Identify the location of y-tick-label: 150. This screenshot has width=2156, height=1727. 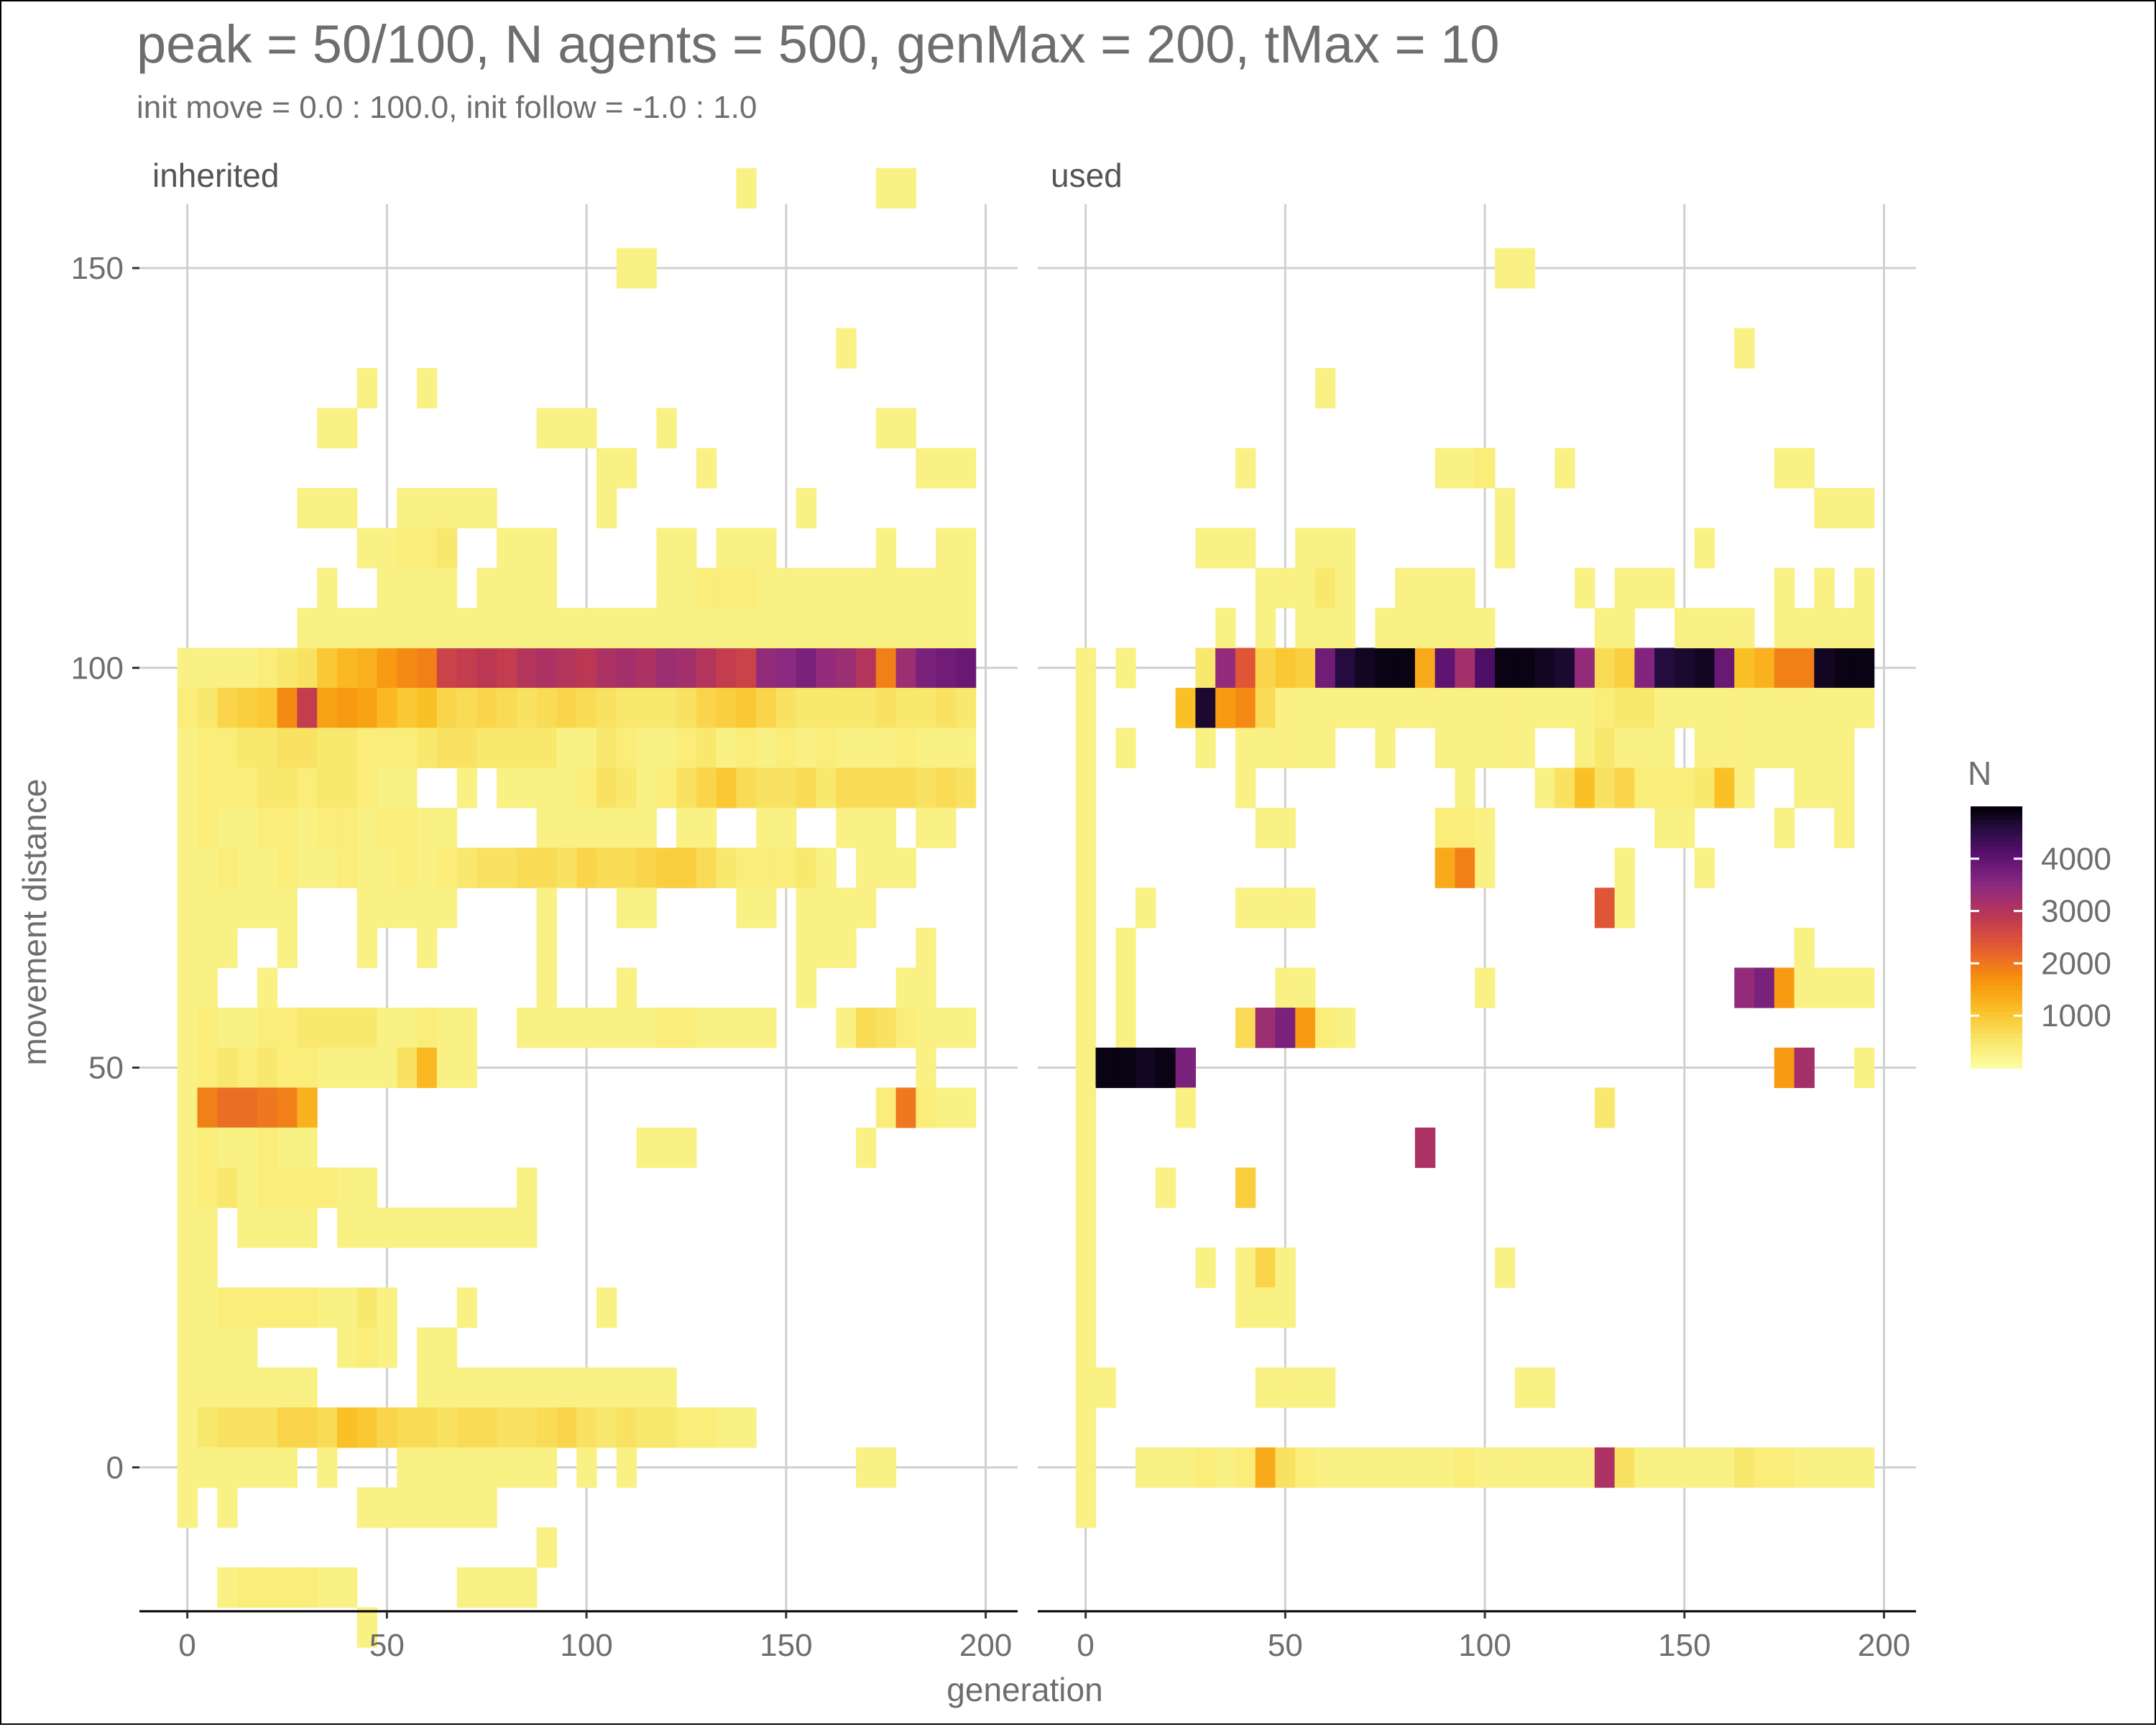
(98, 268).